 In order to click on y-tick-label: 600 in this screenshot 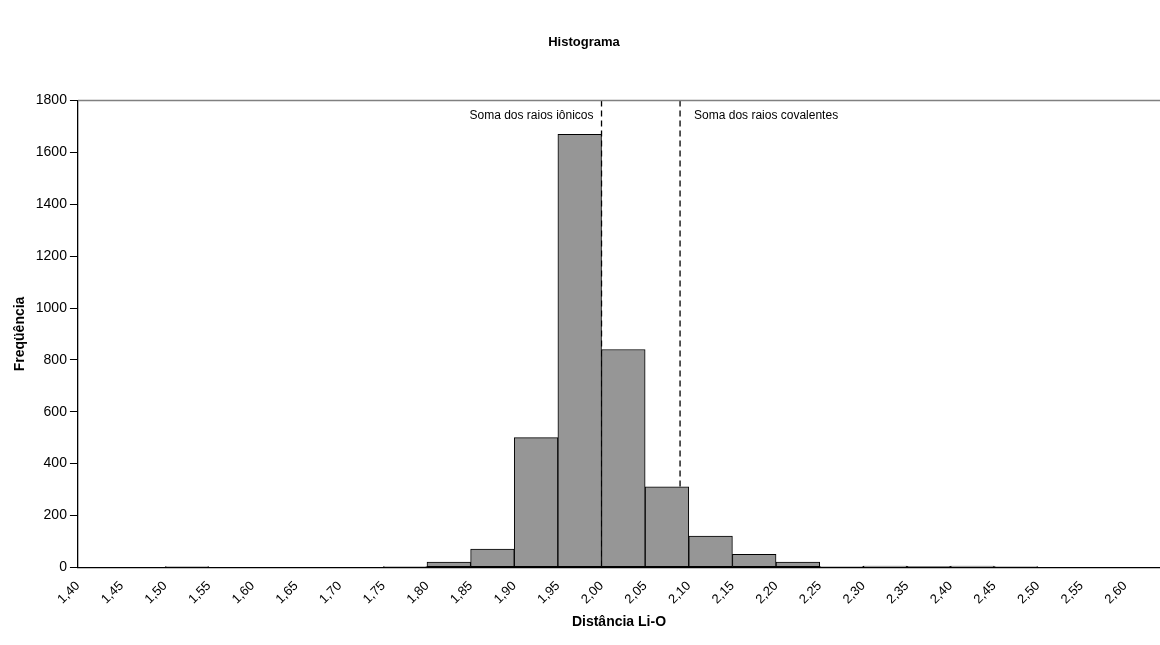, I will do `click(55, 410)`.